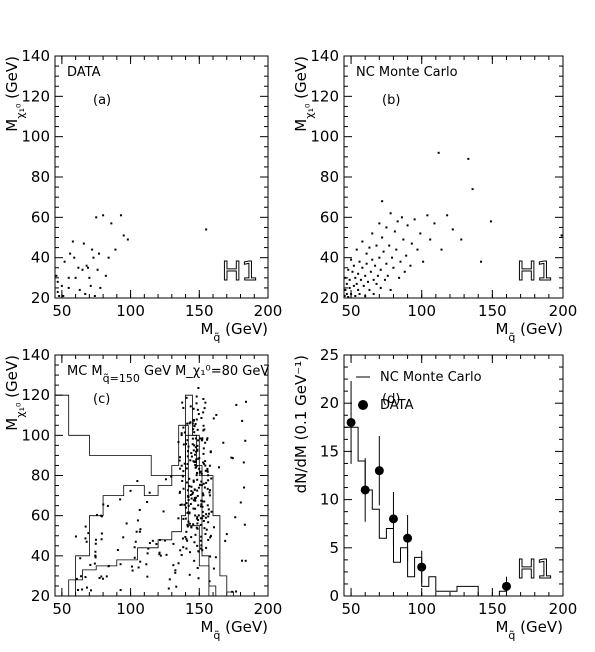  What do you see at coordinates (168, 374) in the screenshot?
I see `panel-title: MC Mq̃=150 GeV M_χ₁⁰=80 GeV` at bounding box center [168, 374].